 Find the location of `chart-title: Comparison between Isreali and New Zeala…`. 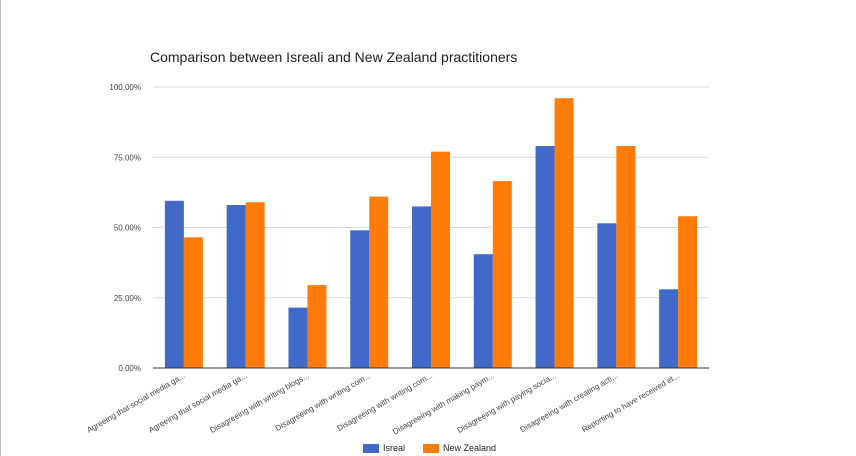

chart-title: Comparison between Isreali and New Zeala… is located at coordinates (334, 57).